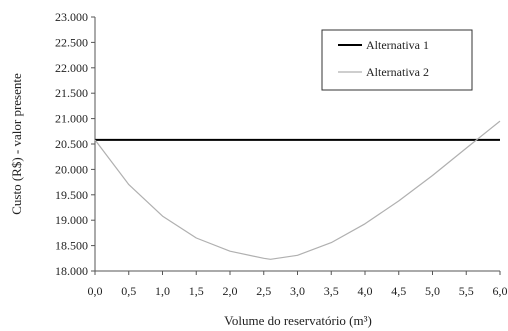  I want to click on x-tick-label: 4,5, so click(398, 291).